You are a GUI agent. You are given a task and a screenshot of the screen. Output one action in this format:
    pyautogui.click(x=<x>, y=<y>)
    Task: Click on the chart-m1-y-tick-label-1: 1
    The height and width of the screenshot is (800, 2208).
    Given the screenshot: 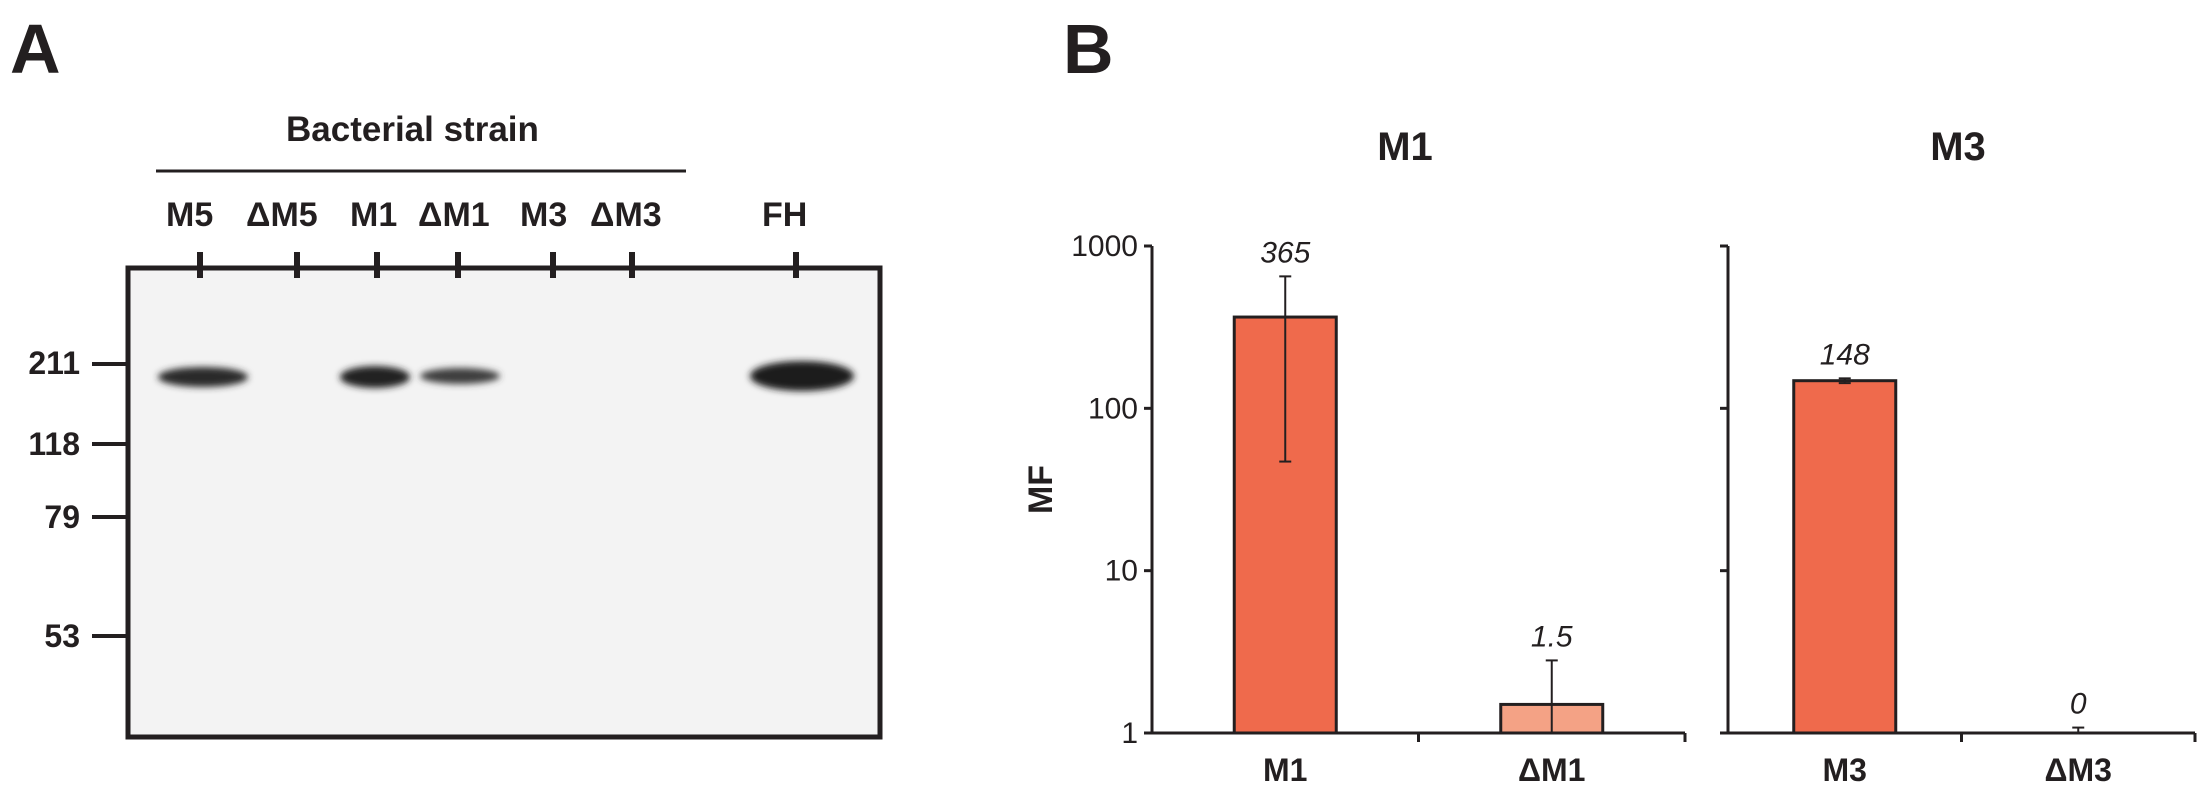 What is the action you would take?
    pyautogui.click(x=1129, y=733)
    